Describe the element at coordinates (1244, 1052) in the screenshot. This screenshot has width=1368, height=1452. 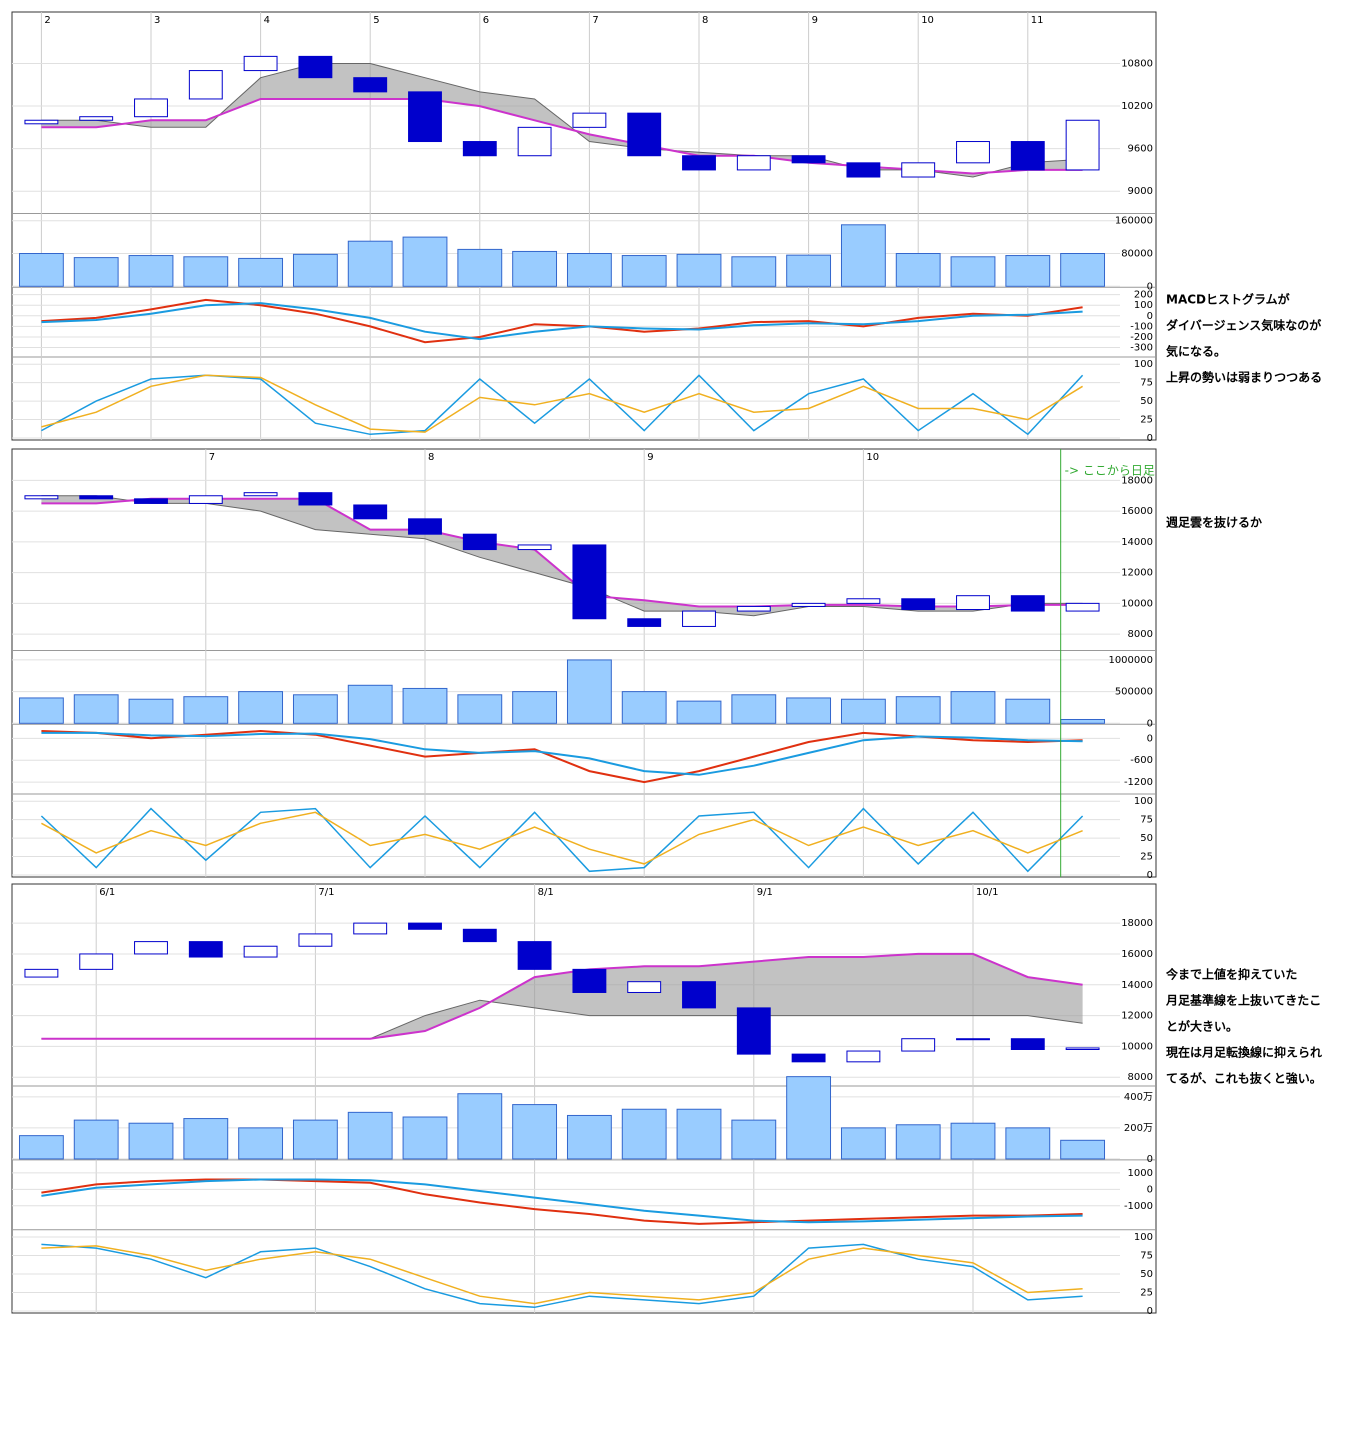
I see `note: 現在は月足転換線に抑えられ` at that location.